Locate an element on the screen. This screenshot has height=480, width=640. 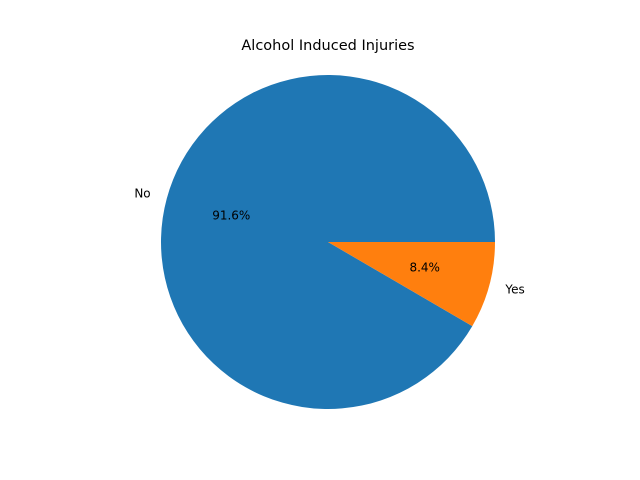
slice-label-yes: Yes is located at coordinates (514, 289).